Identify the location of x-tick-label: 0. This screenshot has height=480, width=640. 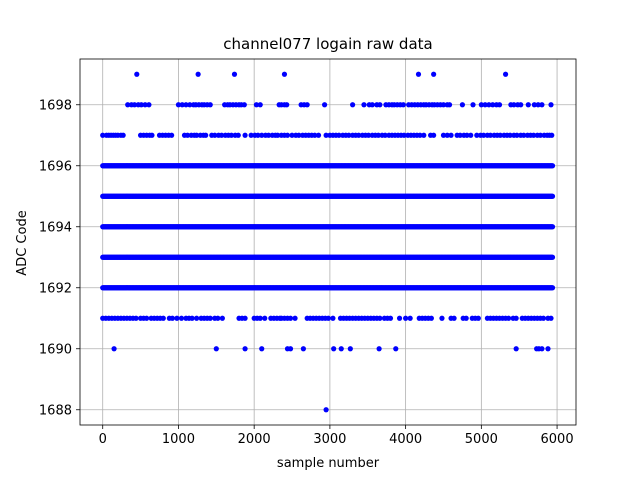
(103, 439).